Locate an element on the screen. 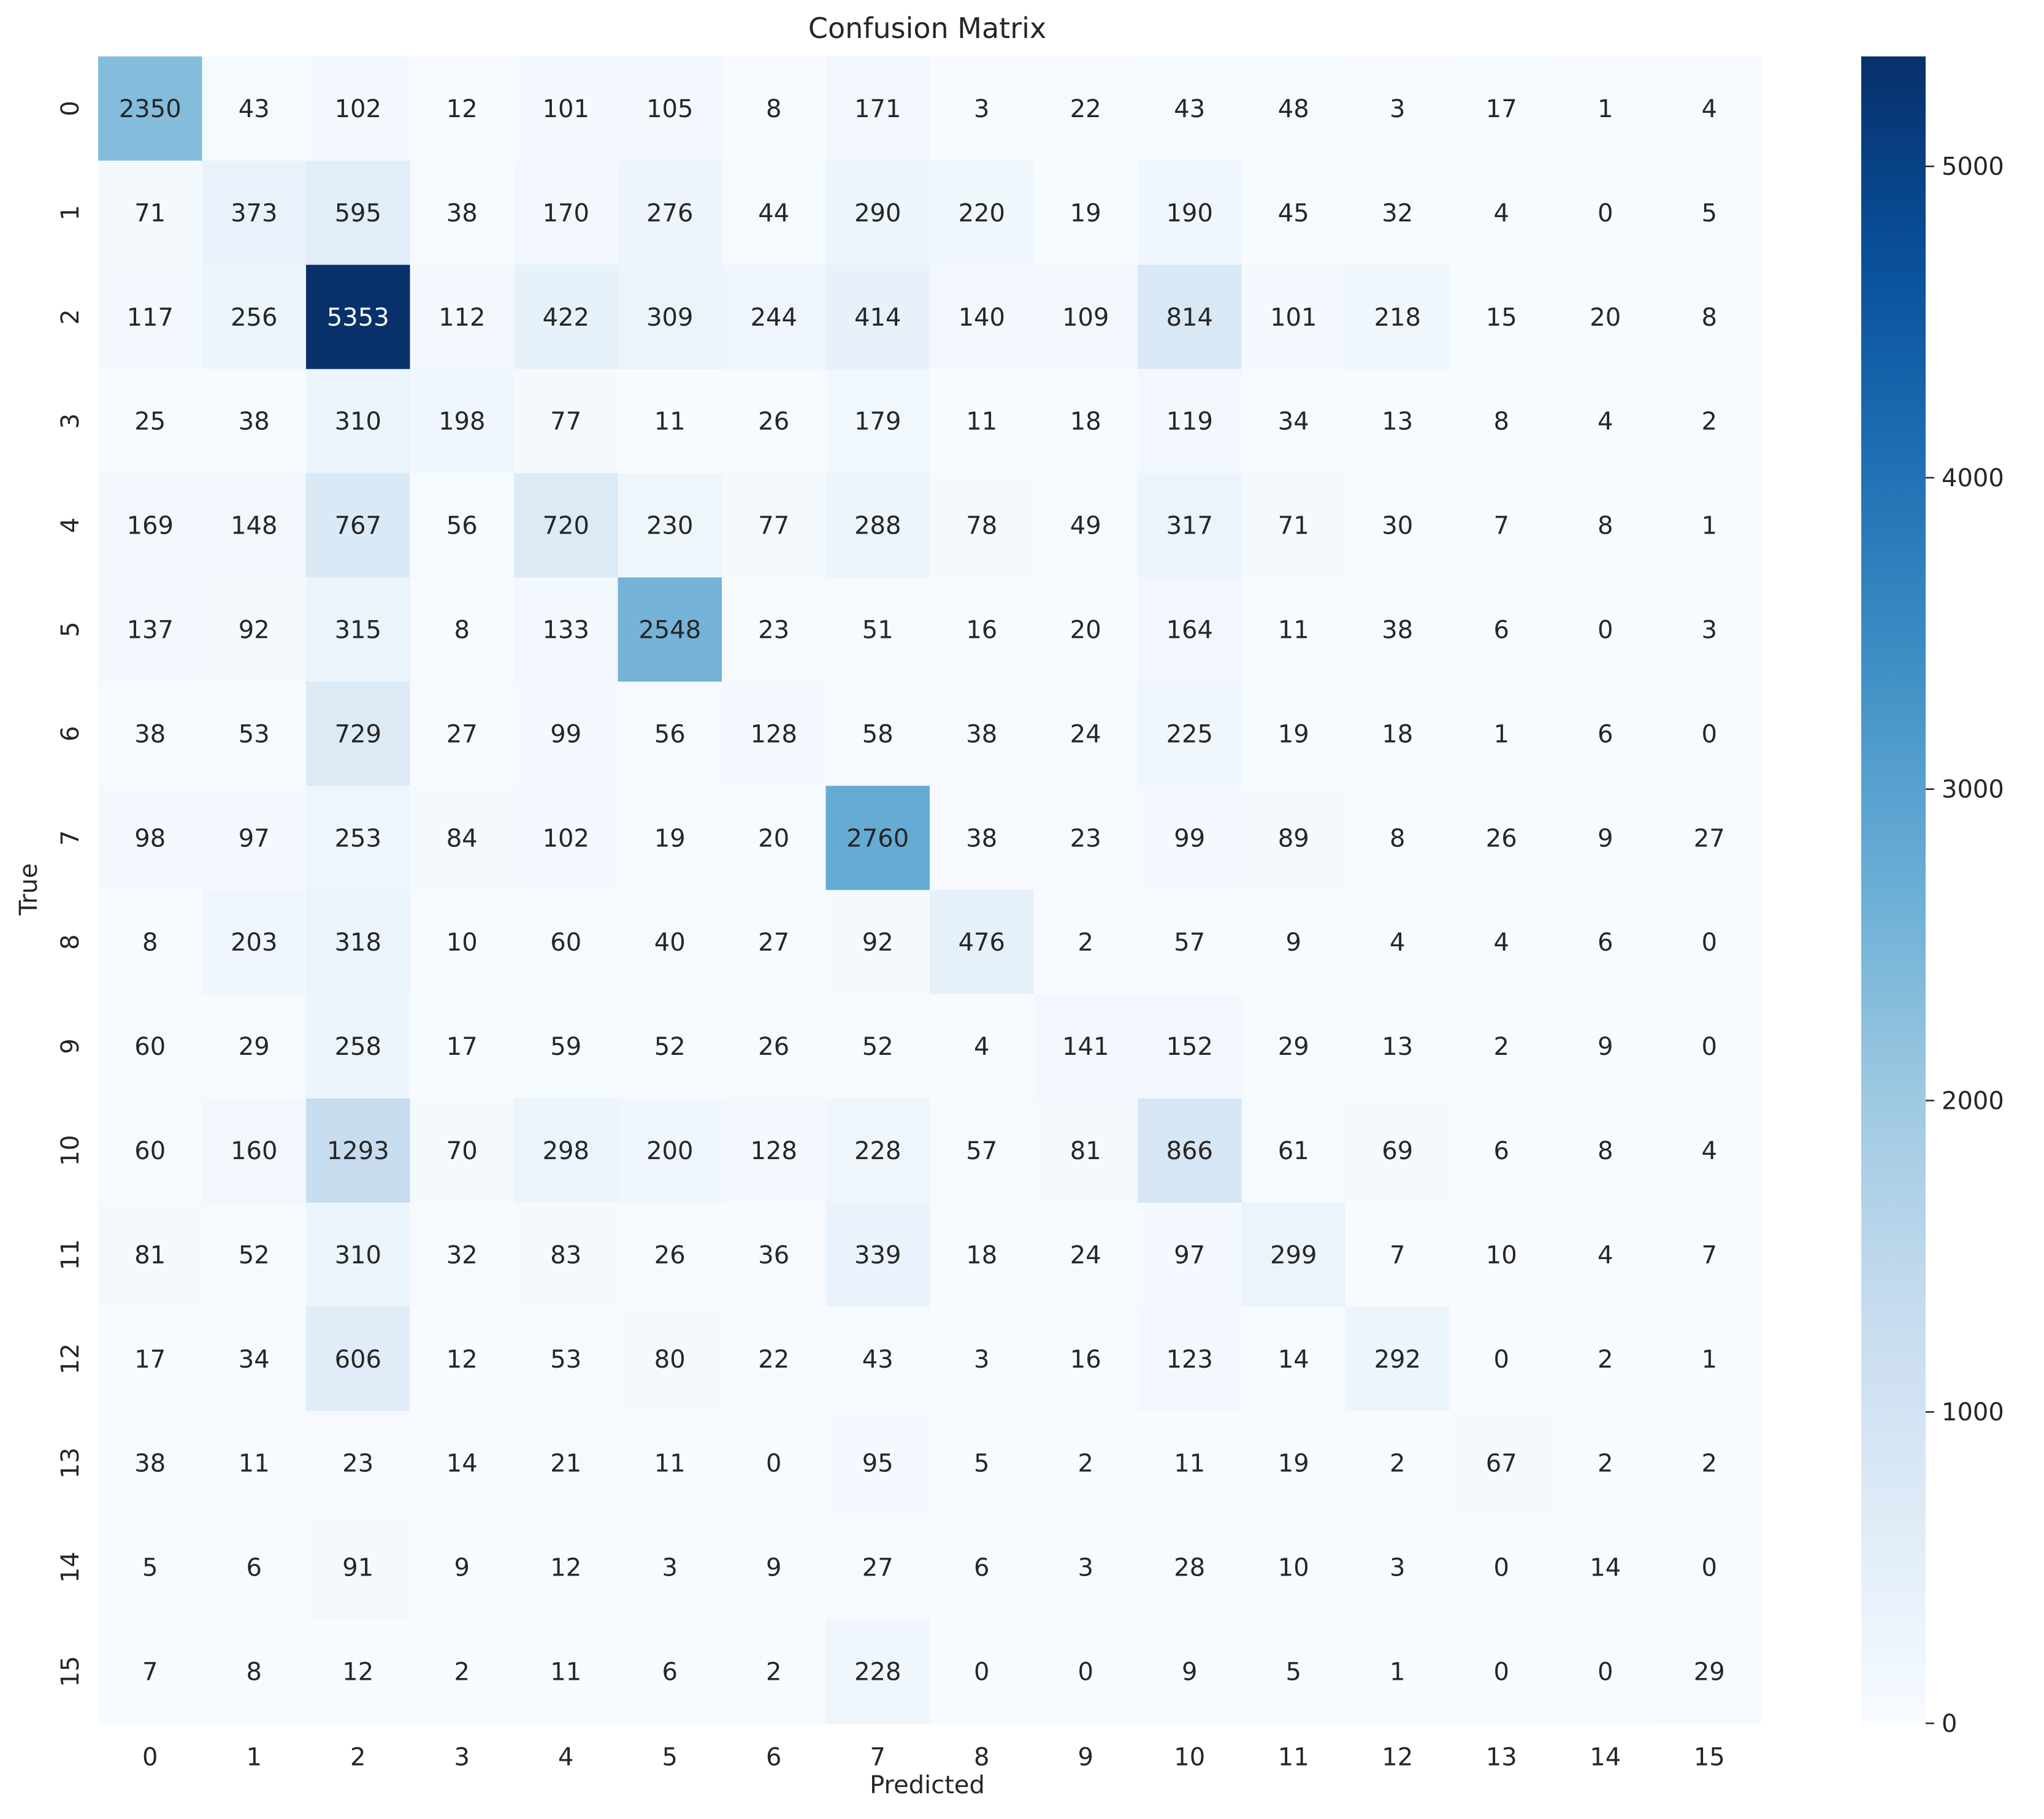 The width and height of the screenshot is (2044, 1819). colorbar is located at coordinates (1894, 889).